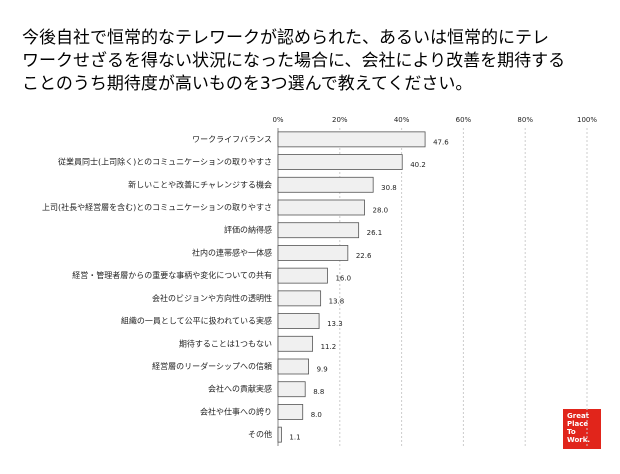 The height and width of the screenshot is (474, 620). Describe the element at coordinates (389, 188) in the screenshot. I see `value-label: 30.8` at that location.